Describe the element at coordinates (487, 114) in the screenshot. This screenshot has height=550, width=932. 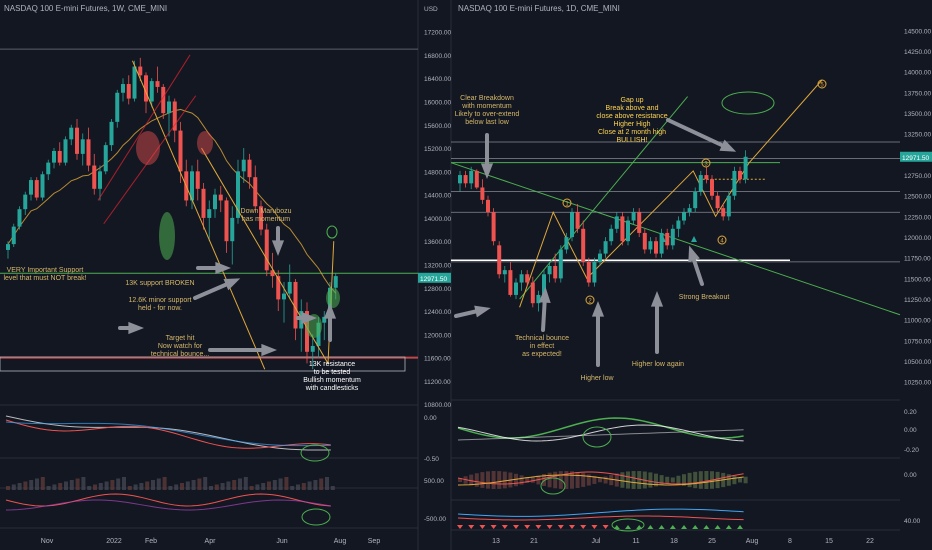
I see `breakdown-annotation: Likely to over-extend` at that location.